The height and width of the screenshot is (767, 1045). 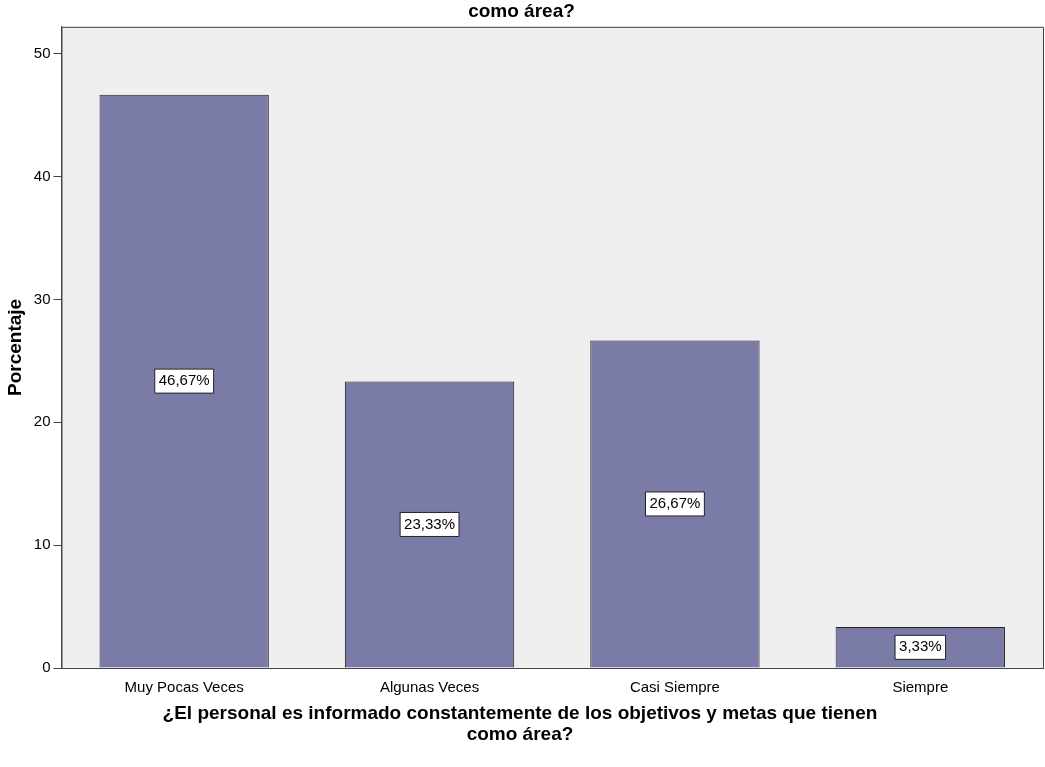 What do you see at coordinates (42, 175) in the screenshot?
I see `y-tick-label: 40` at bounding box center [42, 175].